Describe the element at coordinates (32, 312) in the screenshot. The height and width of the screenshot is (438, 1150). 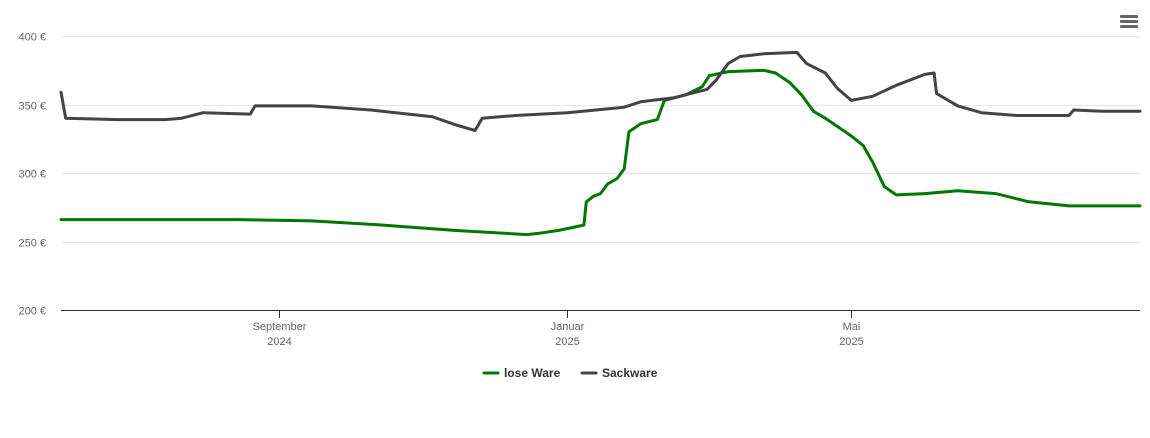
I see `y-tick-label: 200 €` at that location.